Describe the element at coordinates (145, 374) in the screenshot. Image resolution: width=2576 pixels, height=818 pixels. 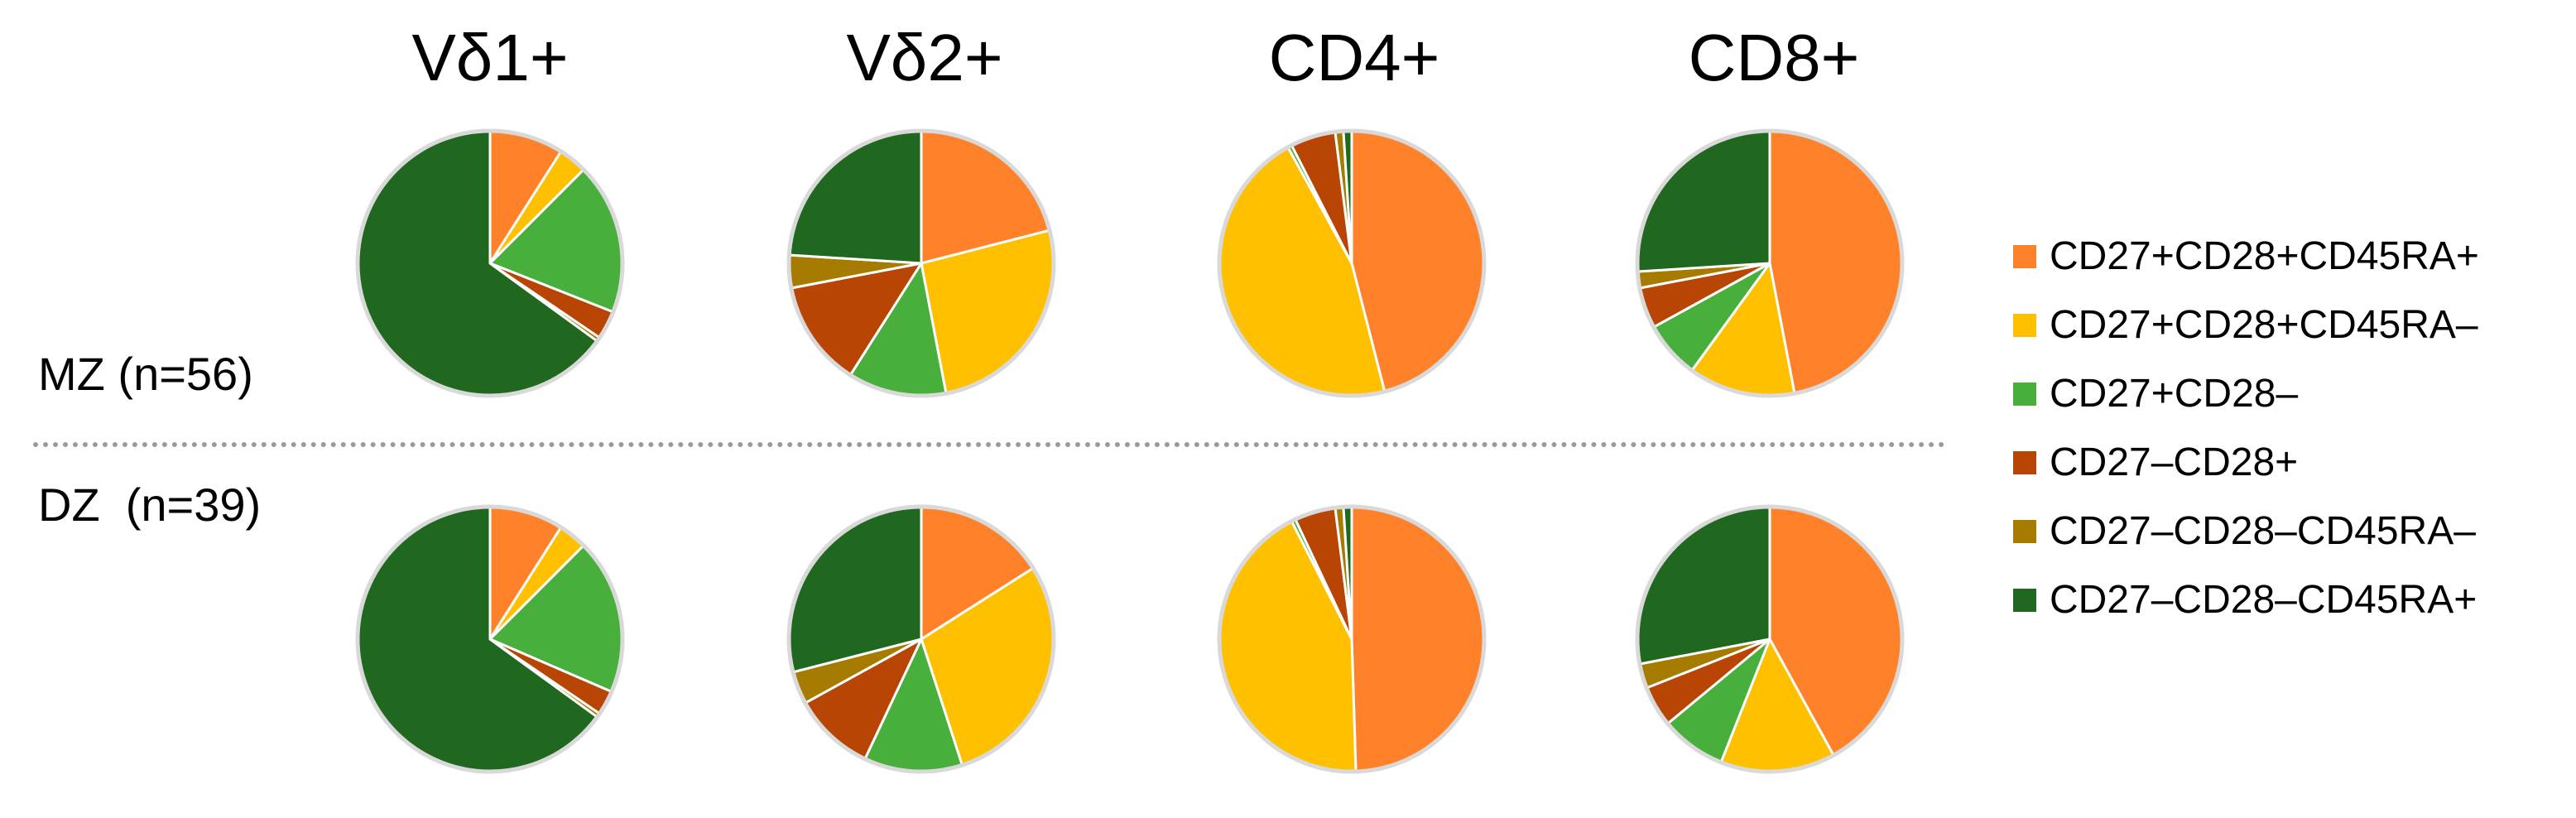
I see `row-label-mz: MZ (n=56)` at that location.